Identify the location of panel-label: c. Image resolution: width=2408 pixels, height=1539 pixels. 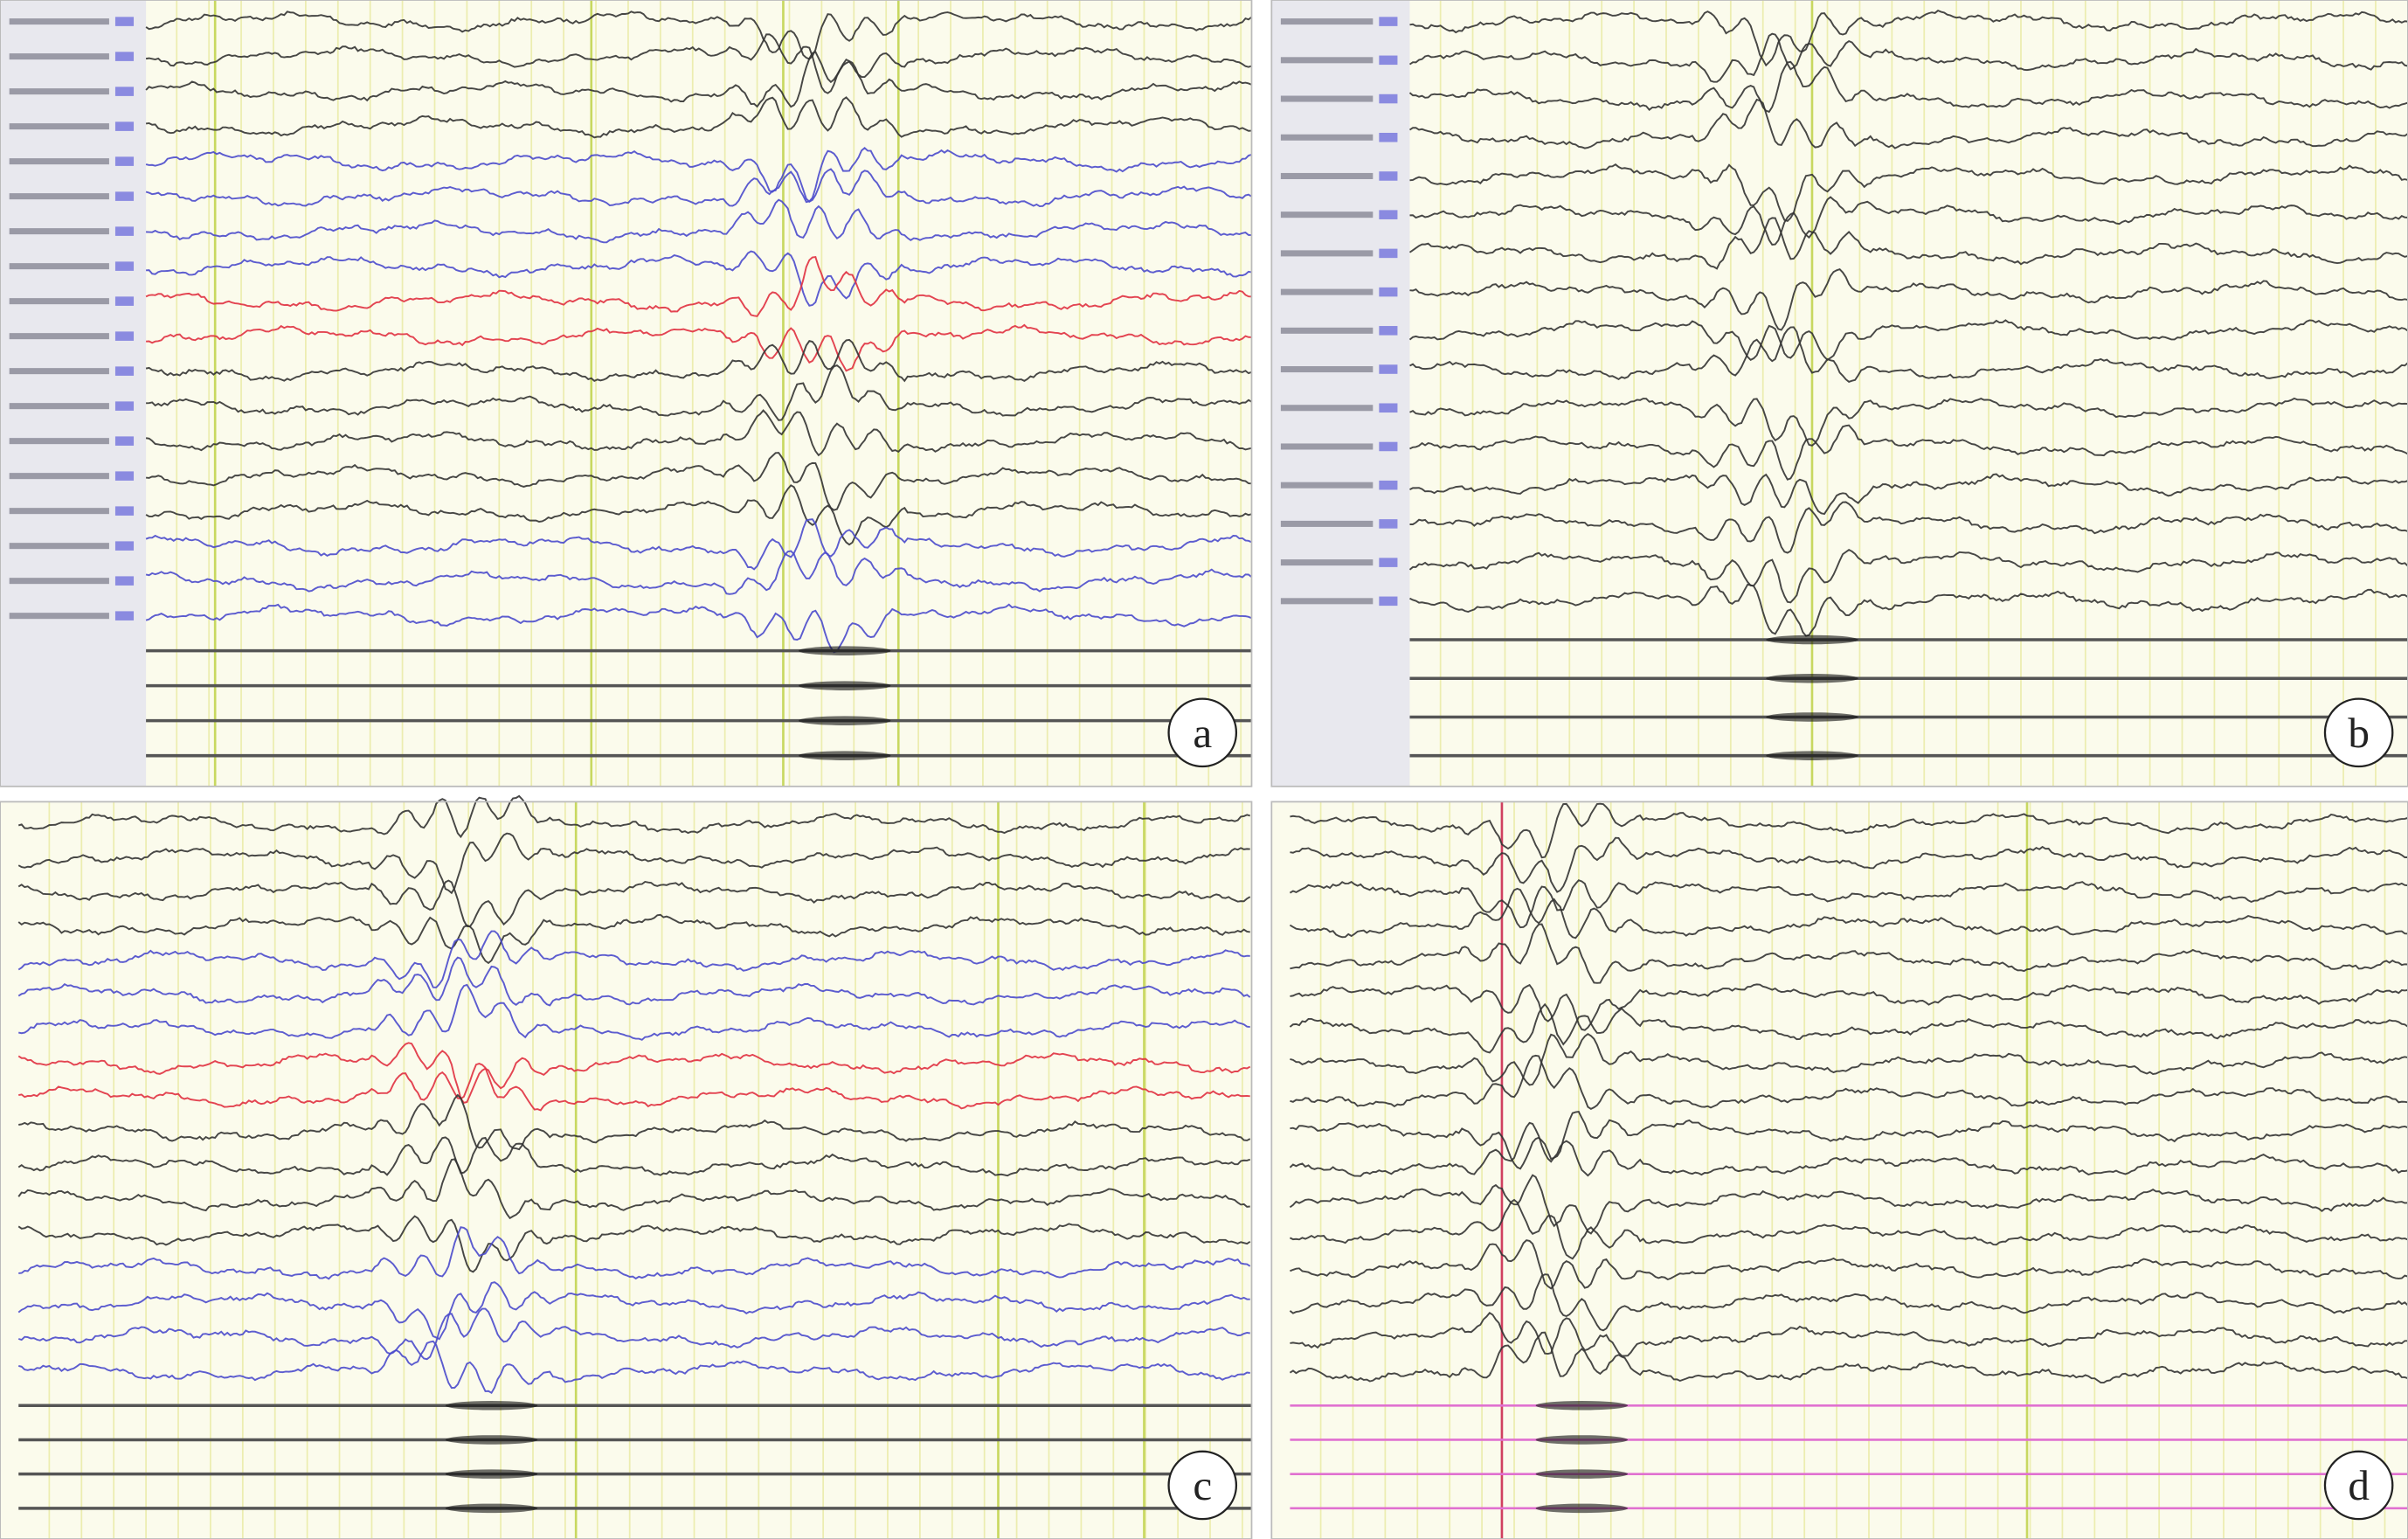
(1202, 1485).